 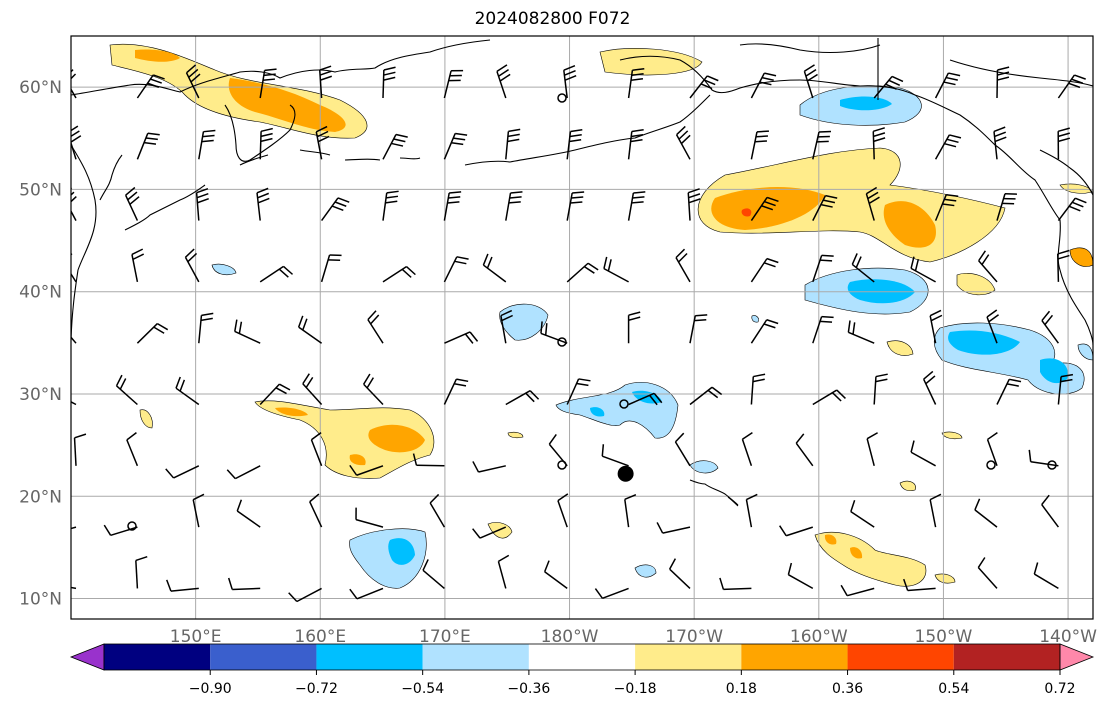 What do you see at coordinates (528, 689) in the screenshot?
I see `colorbar-tick-label: −0.36` at bounding box center [528, 689].